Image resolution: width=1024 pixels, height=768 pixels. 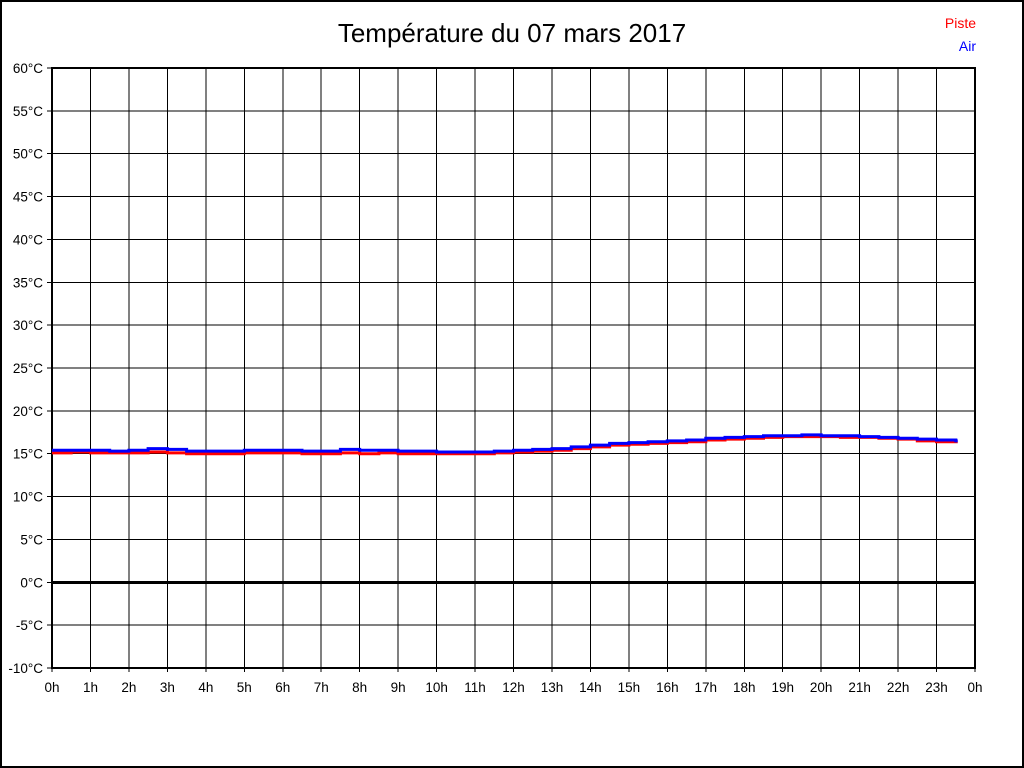 I want to click on x-axis-label: 20h, so click(x=821, y=687).